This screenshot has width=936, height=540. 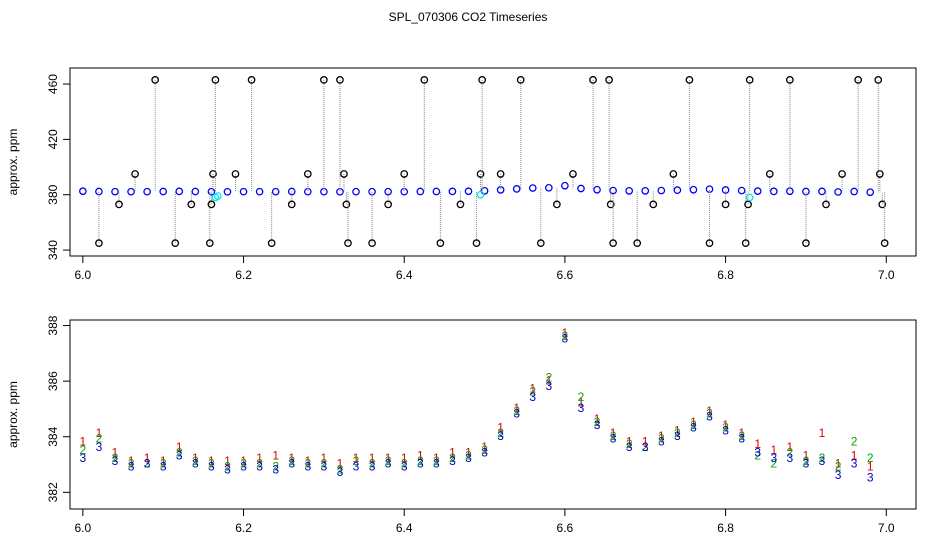 What do you see at coordinates (725, 275) in the screenshot?
I see `x-tick-label: 6.8` at bounding box center [725, 275].